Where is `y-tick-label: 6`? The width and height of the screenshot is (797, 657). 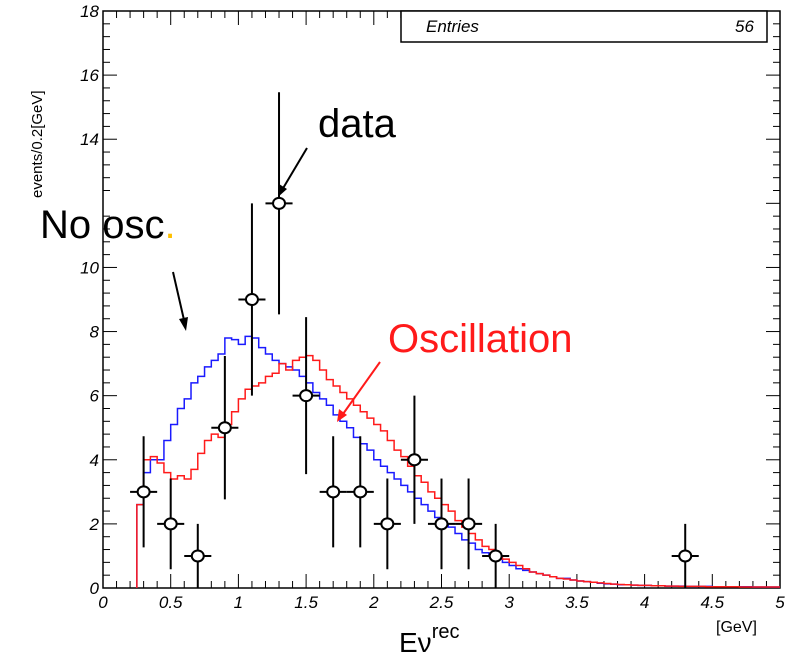
y-tick-label: 6 is located at coordinates (95, 396).